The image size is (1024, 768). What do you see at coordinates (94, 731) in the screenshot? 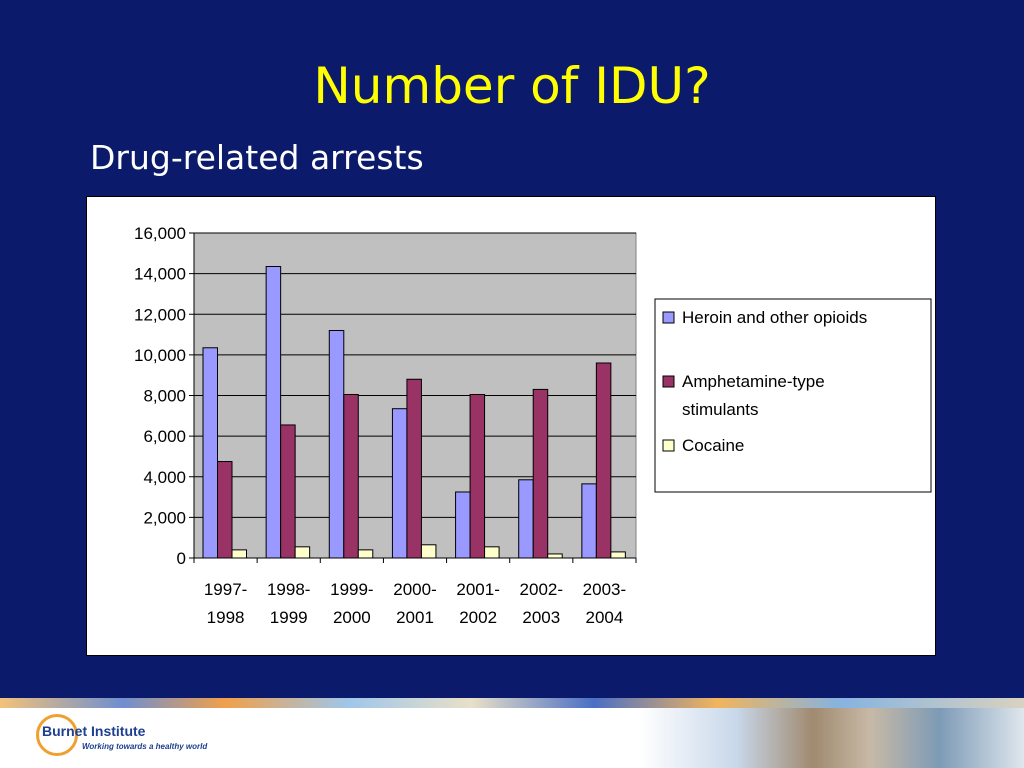
I see `logo-name: Burnet Institute` at bounding box center [94, 731].